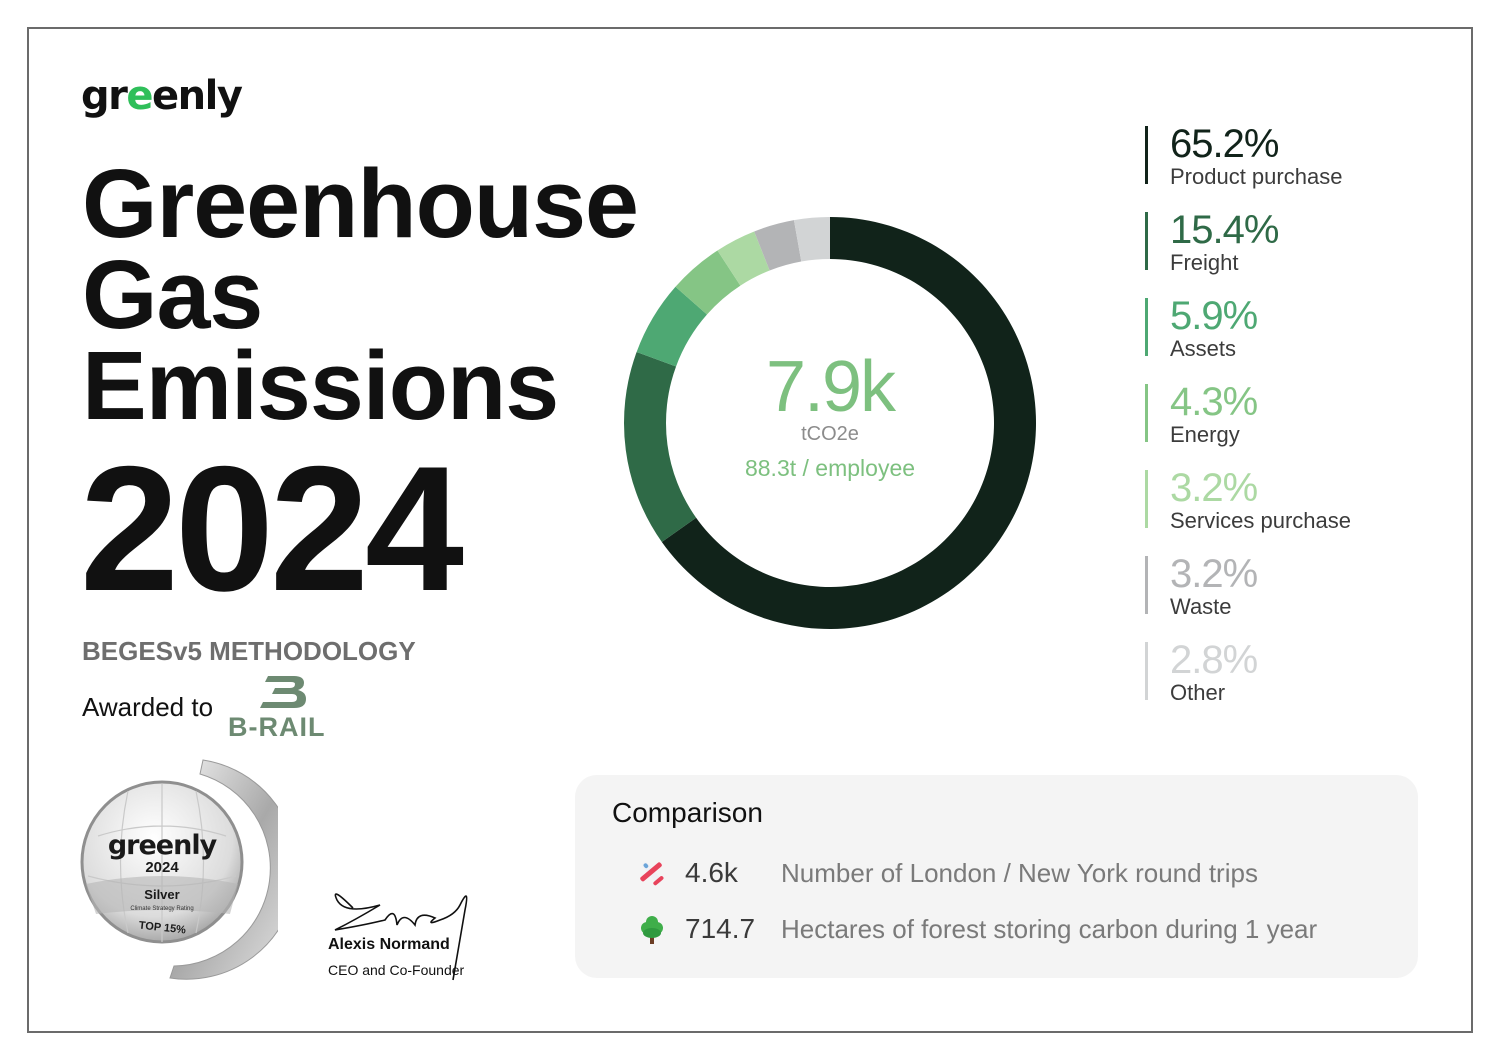  Describe the element at coordinates (1203, 348) in the screenshot. I see `legend-label: Assets` at that location.